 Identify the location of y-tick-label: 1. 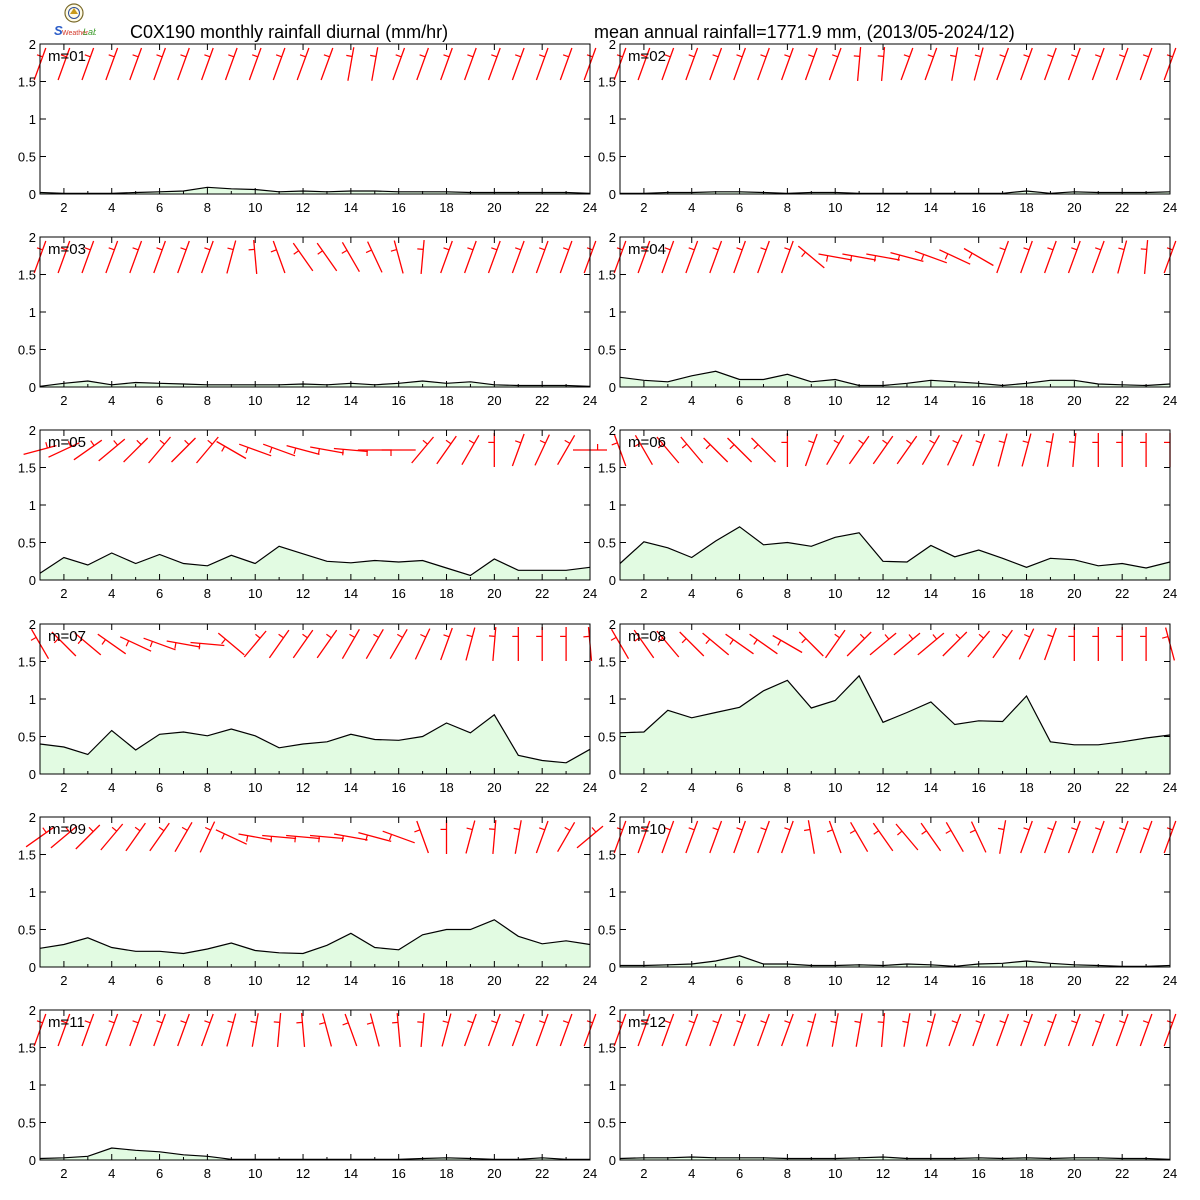
(32, 312).